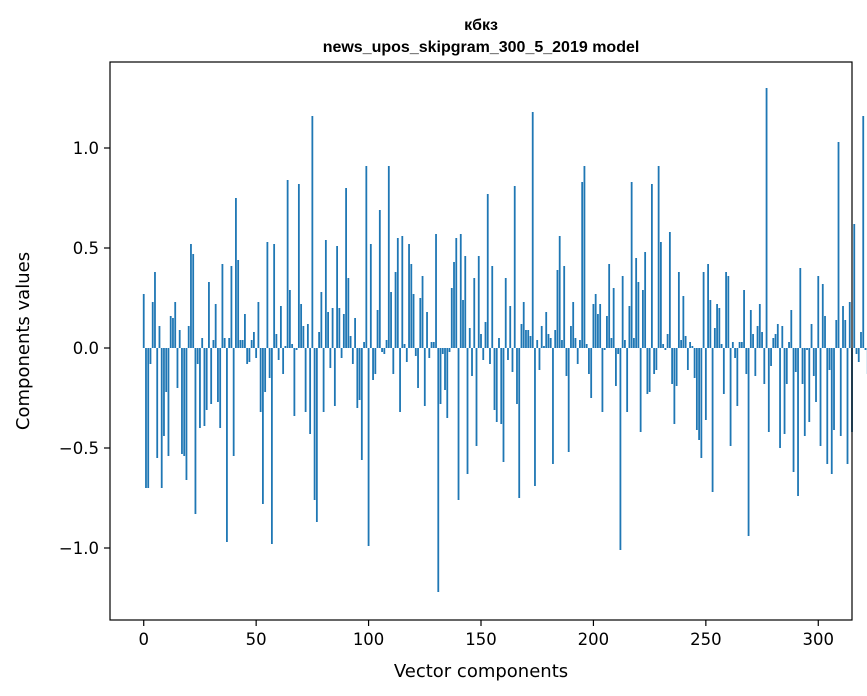 This screenshot has height=696, width=867. I want to click on chart-subtitle: news_upos_skipgram_300_5_2019 model, so click(481, 47).